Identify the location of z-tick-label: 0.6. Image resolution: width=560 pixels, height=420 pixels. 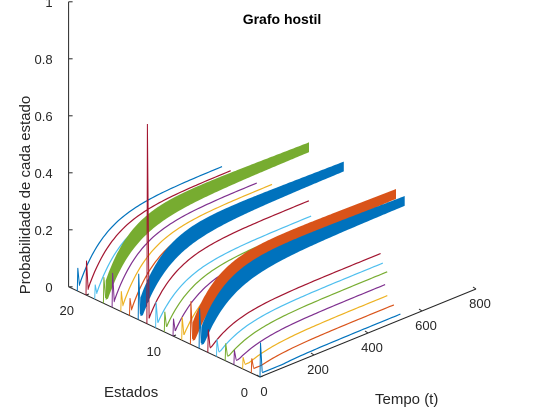
(44, 116).